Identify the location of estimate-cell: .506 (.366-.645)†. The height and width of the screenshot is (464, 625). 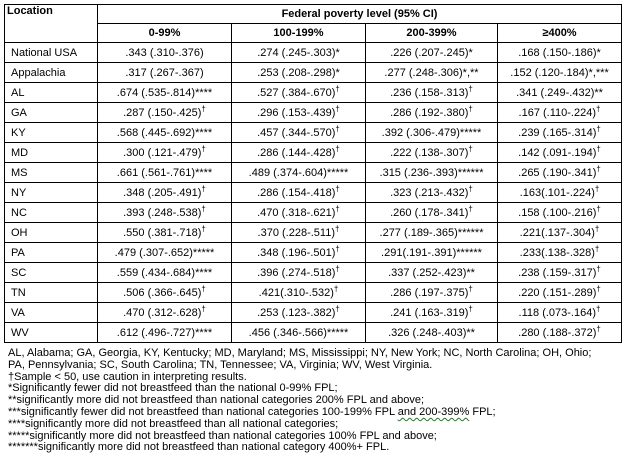
(164, 292).